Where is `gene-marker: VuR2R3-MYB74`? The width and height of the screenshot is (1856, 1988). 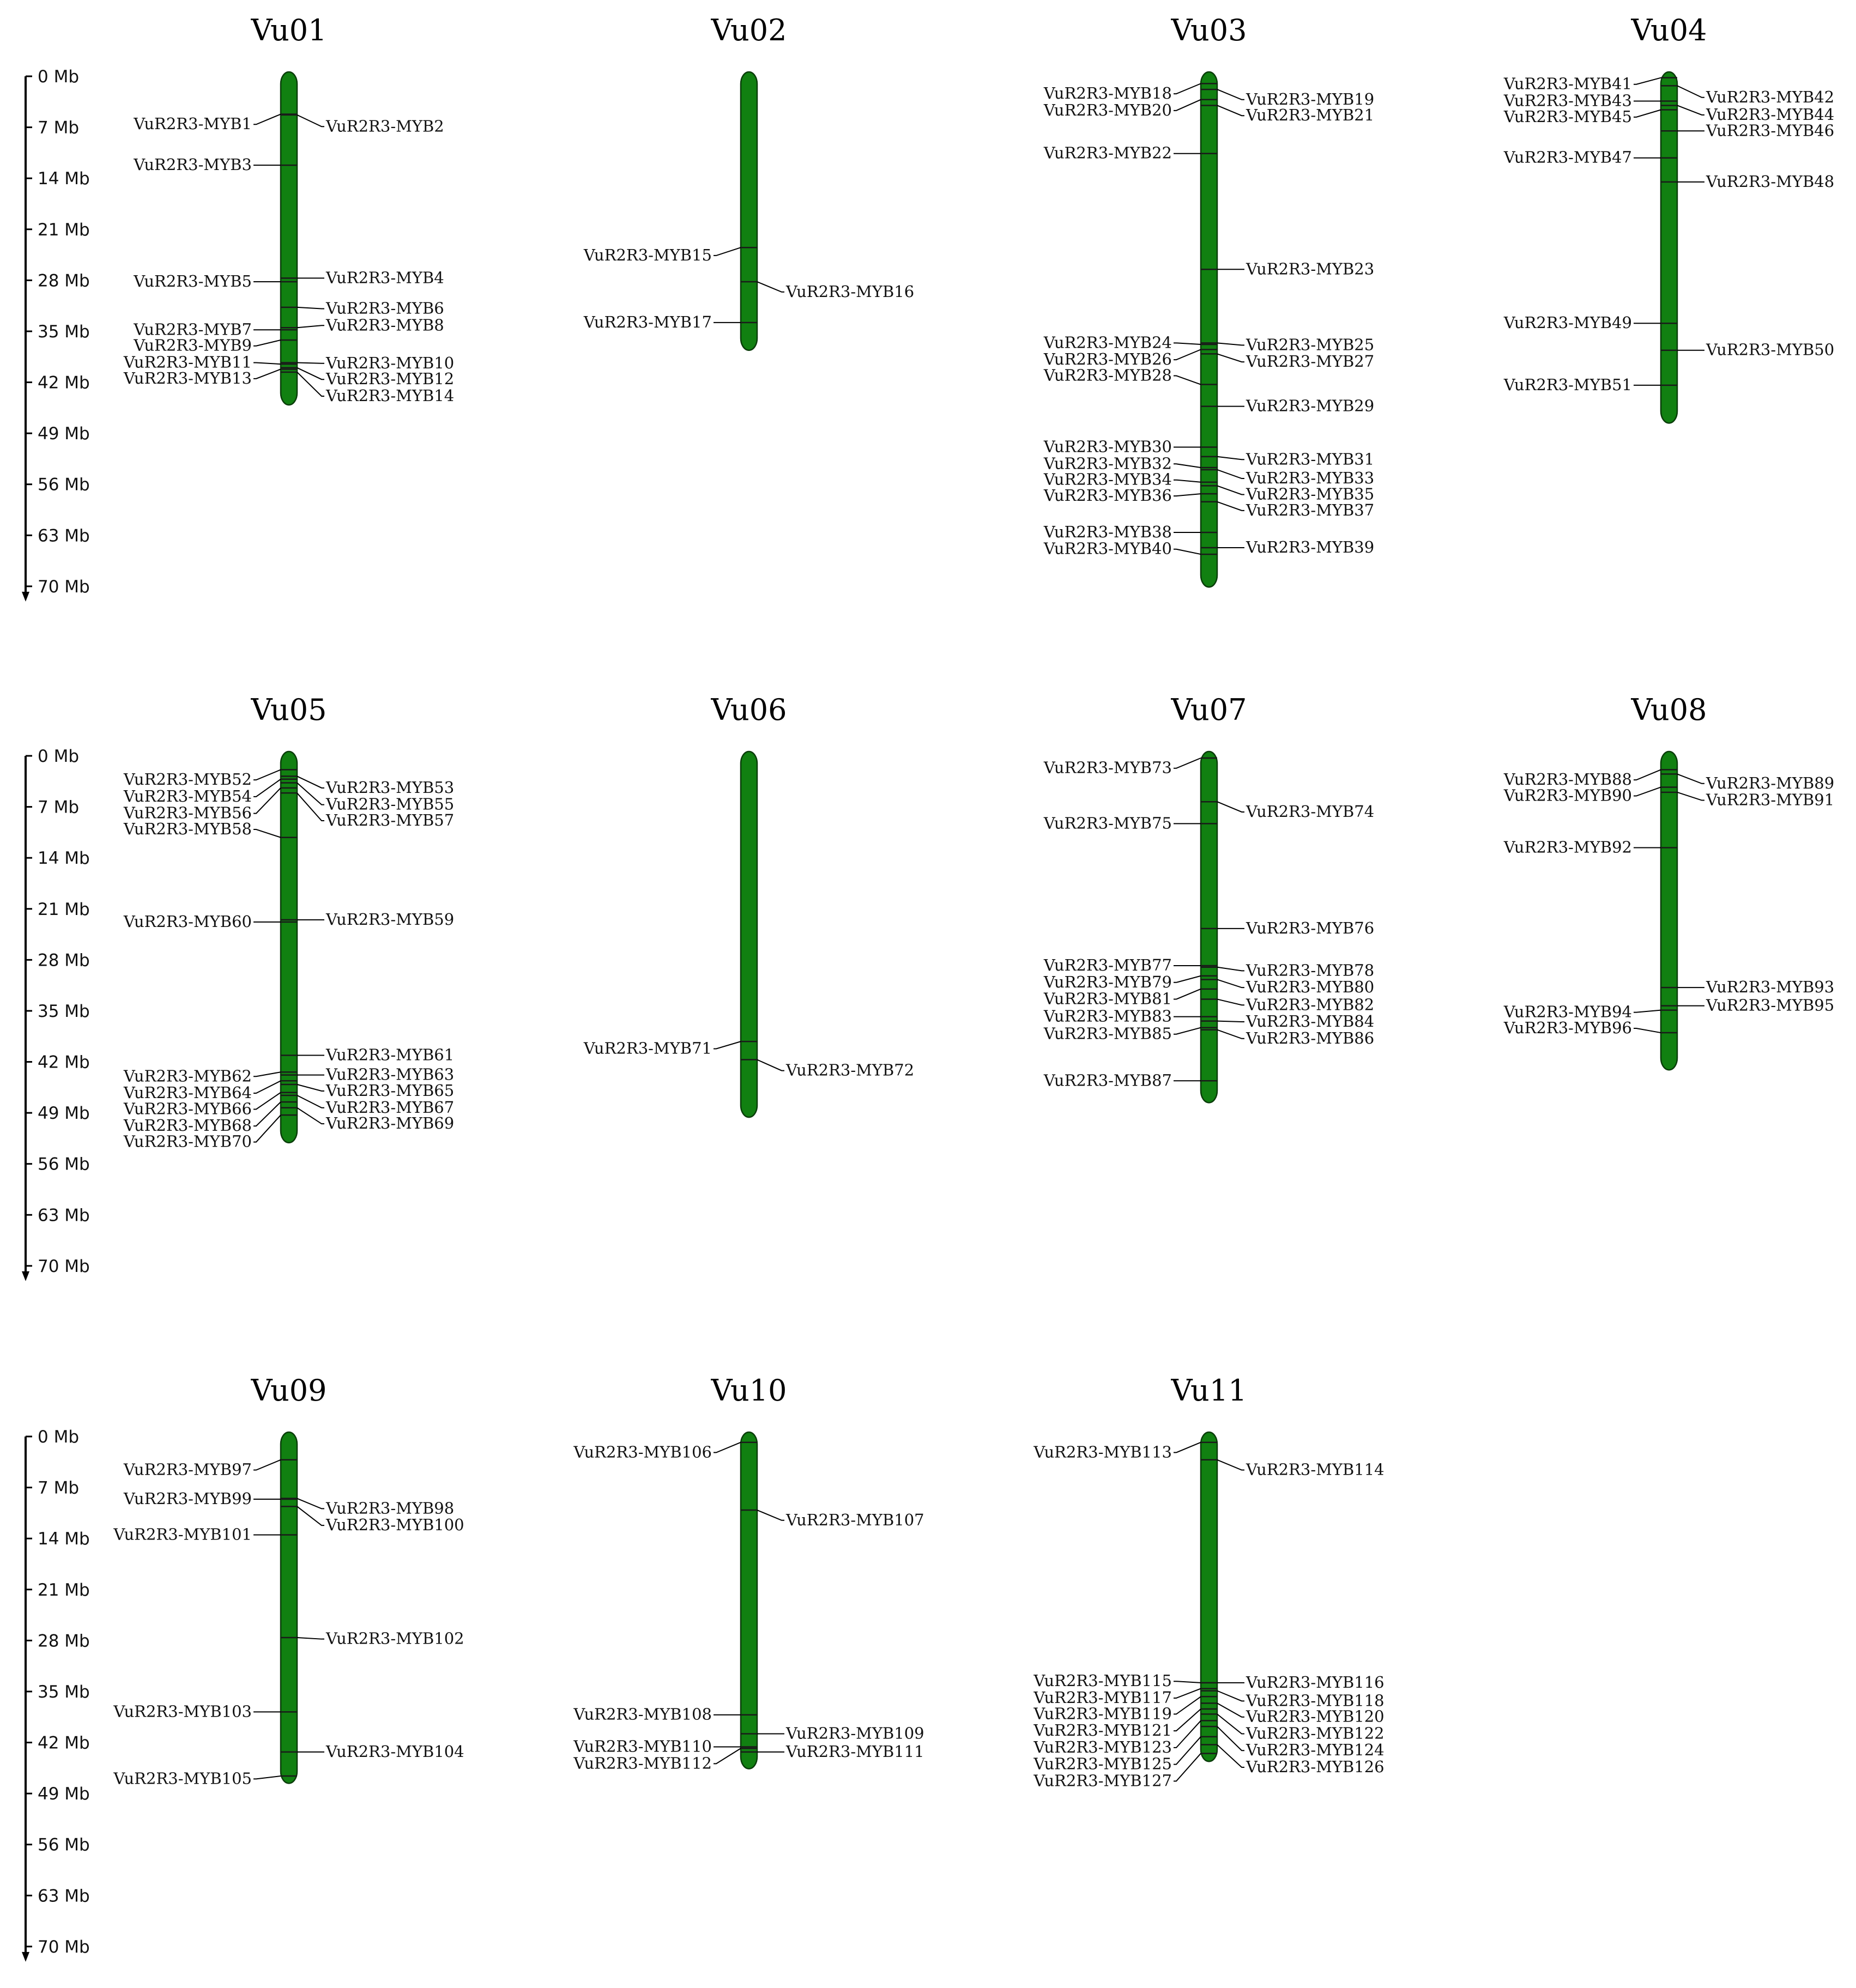
gene-marker: VuR2R3-MYB74 is located at coordinates (1287, 811).